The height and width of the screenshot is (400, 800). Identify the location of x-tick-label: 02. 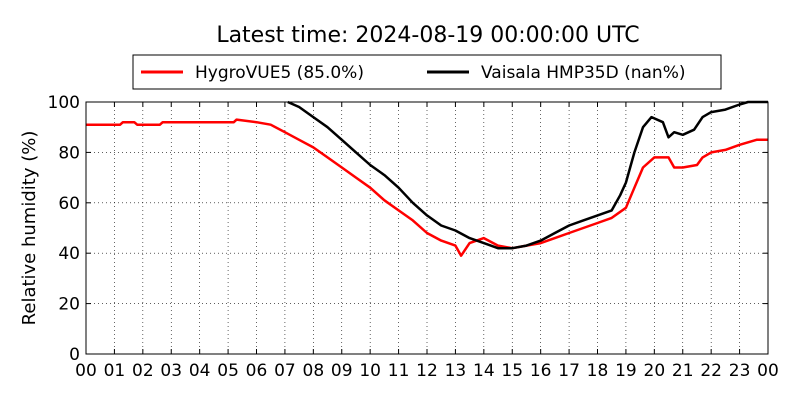
(143, 371).